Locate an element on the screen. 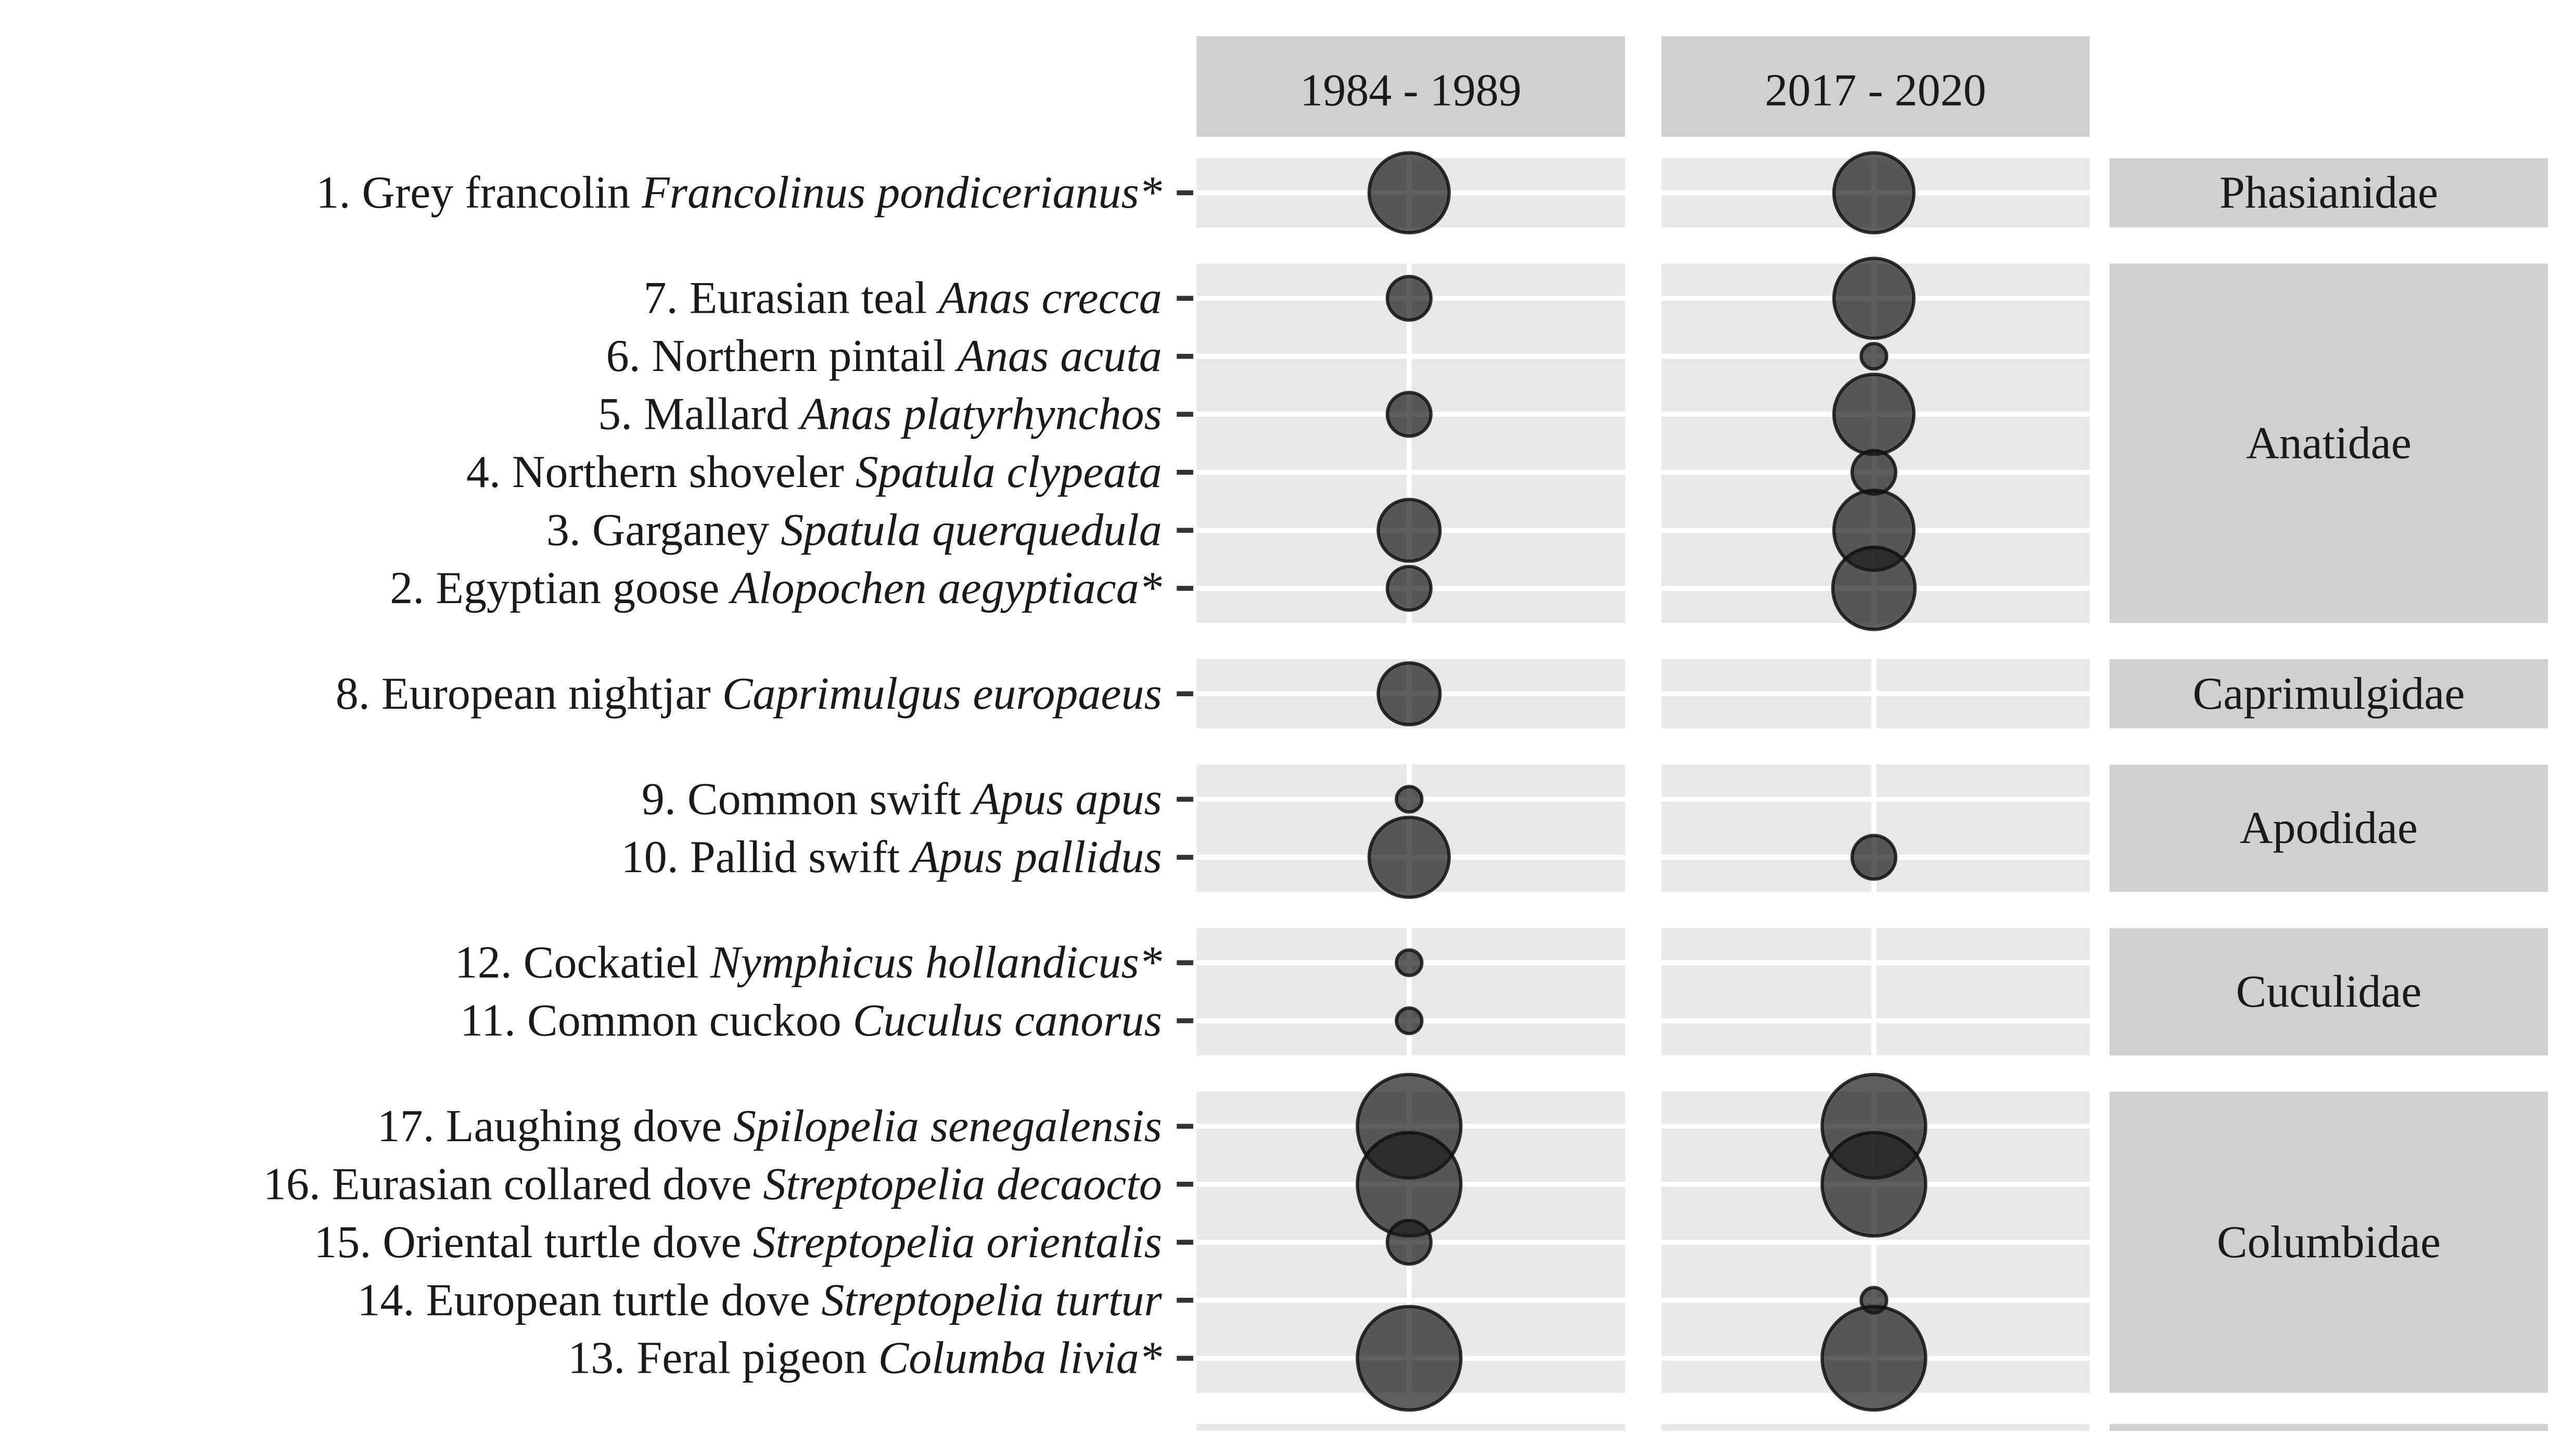  species-common-name: 14. European turtle dove is located at coordinates (589, 1300).